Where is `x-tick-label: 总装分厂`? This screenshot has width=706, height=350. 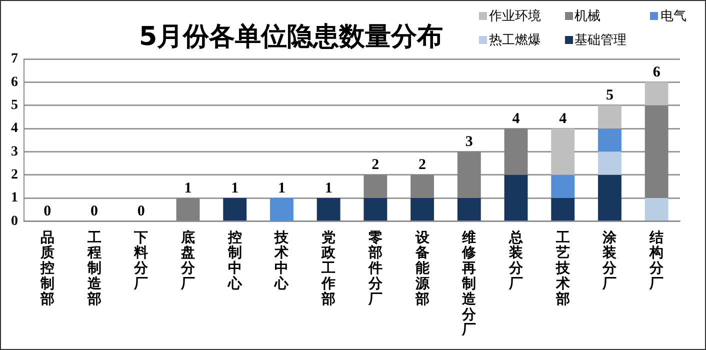
x-tick-label: 总装分厂 is located at coordinates (516, 259).